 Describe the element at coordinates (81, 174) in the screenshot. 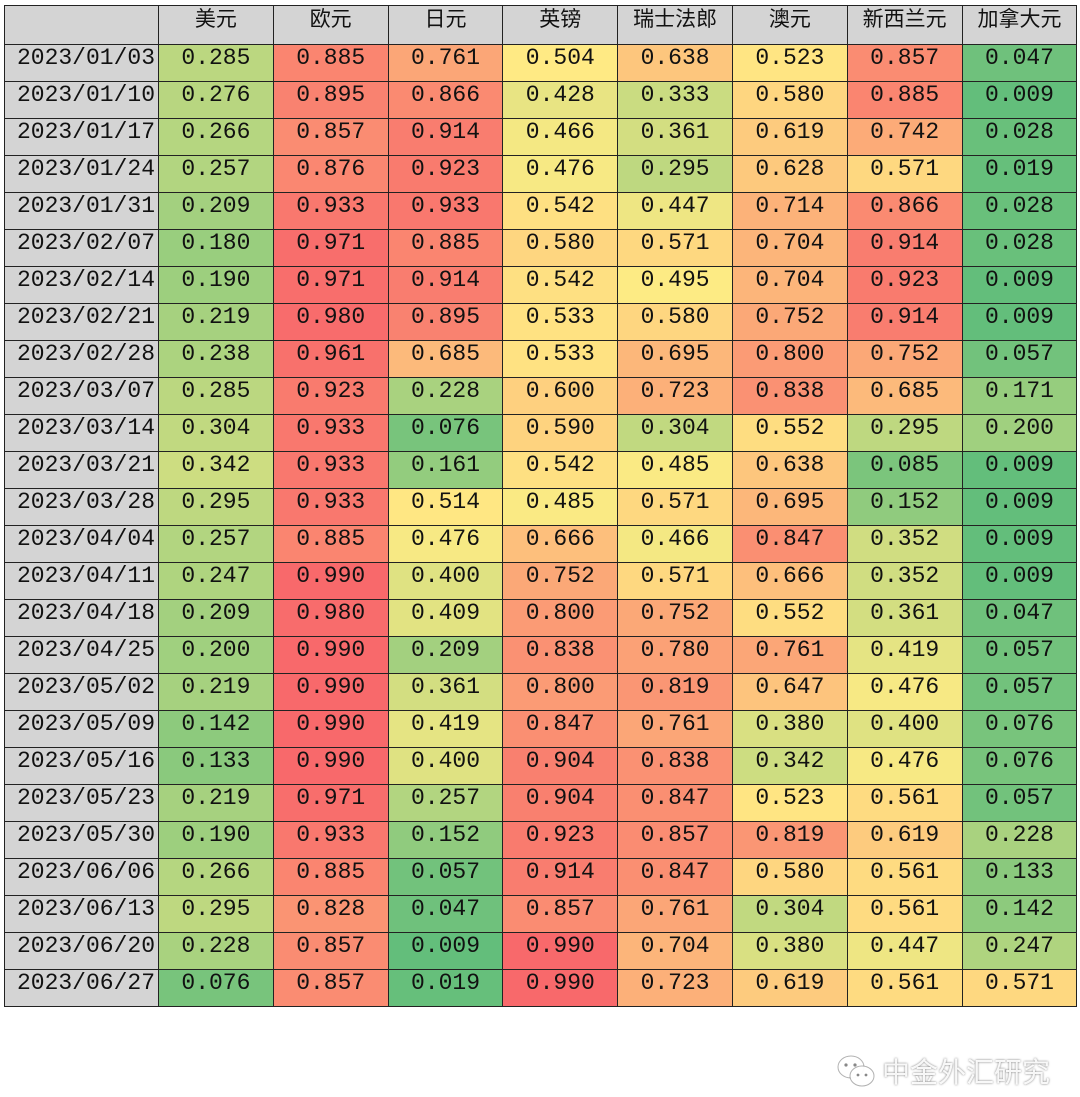

I see `date-cell: 2023/01/24` at that location.